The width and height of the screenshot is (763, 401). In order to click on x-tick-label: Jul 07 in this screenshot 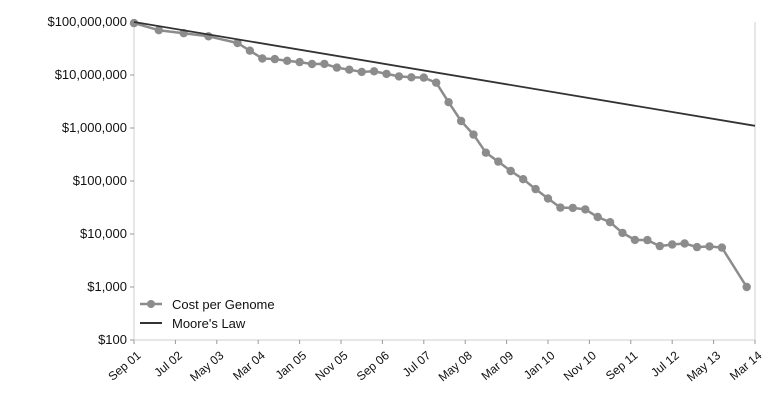, I will do `click(417, 364)`.